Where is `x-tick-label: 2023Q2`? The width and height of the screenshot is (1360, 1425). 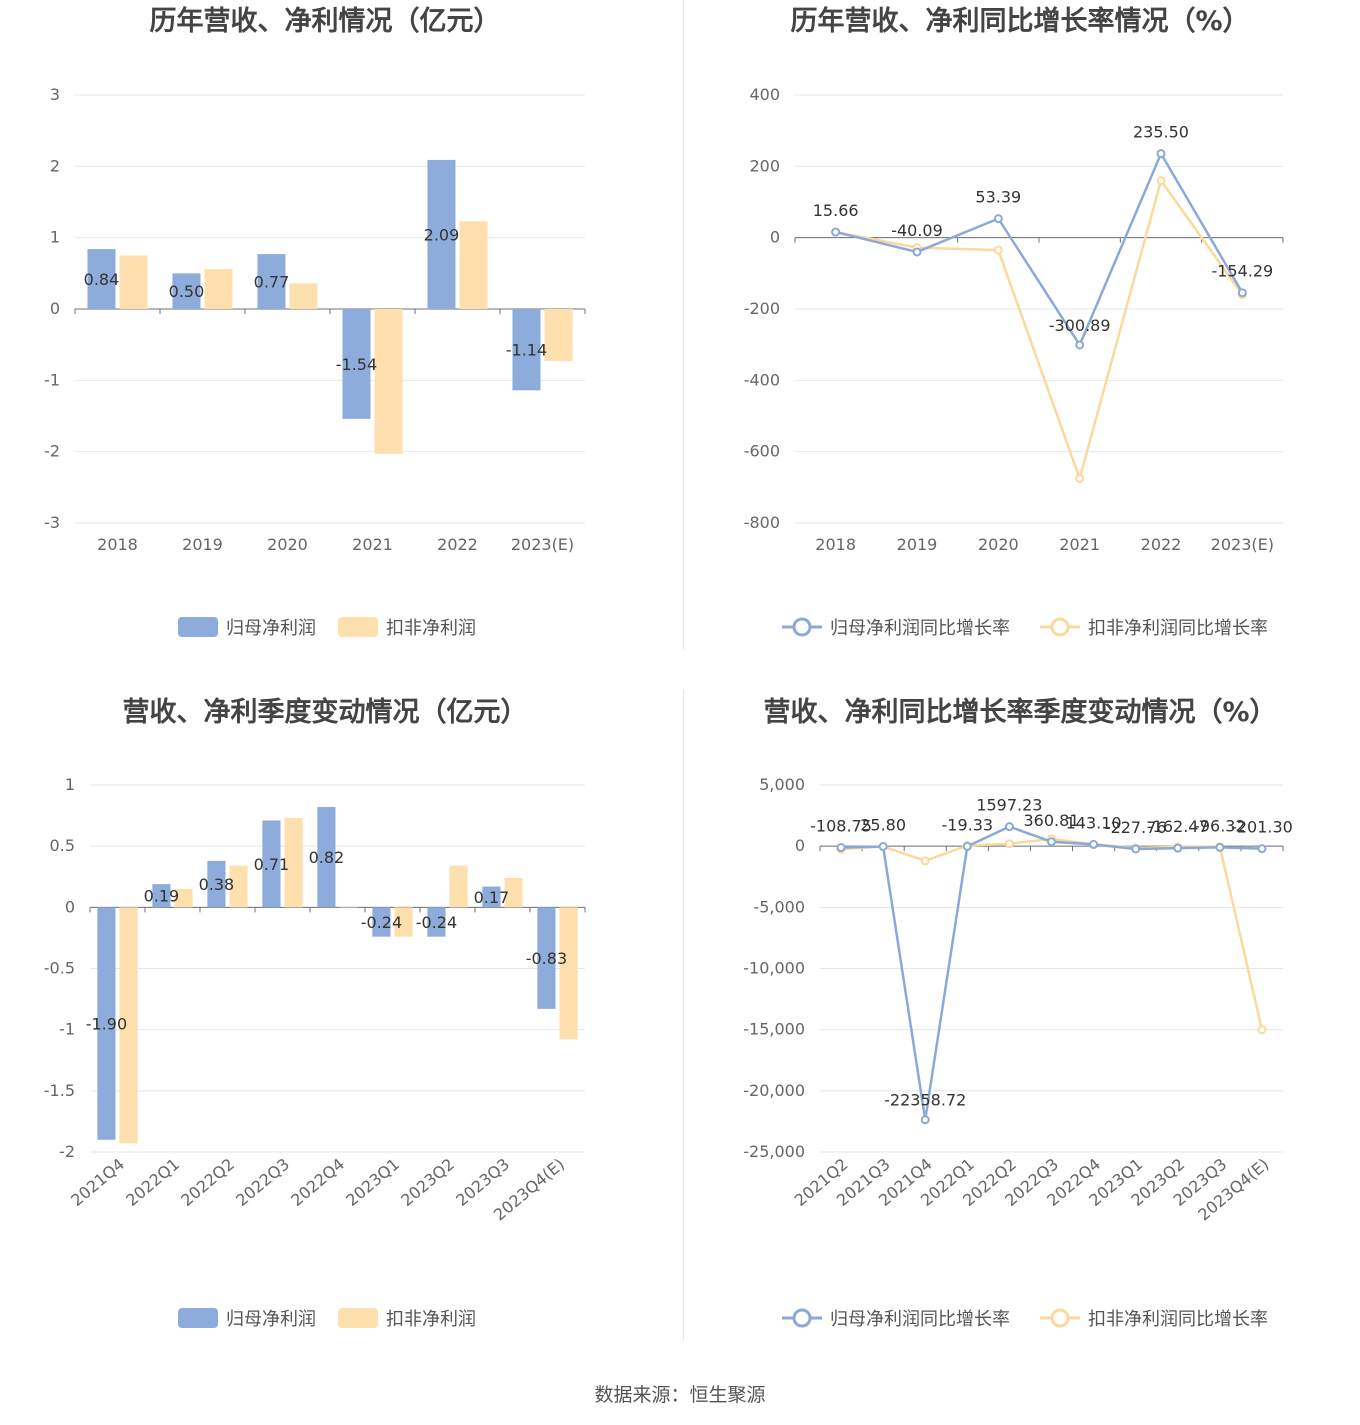 x-tick-label: 2023Q2 is located at coordinates (427, 1182).